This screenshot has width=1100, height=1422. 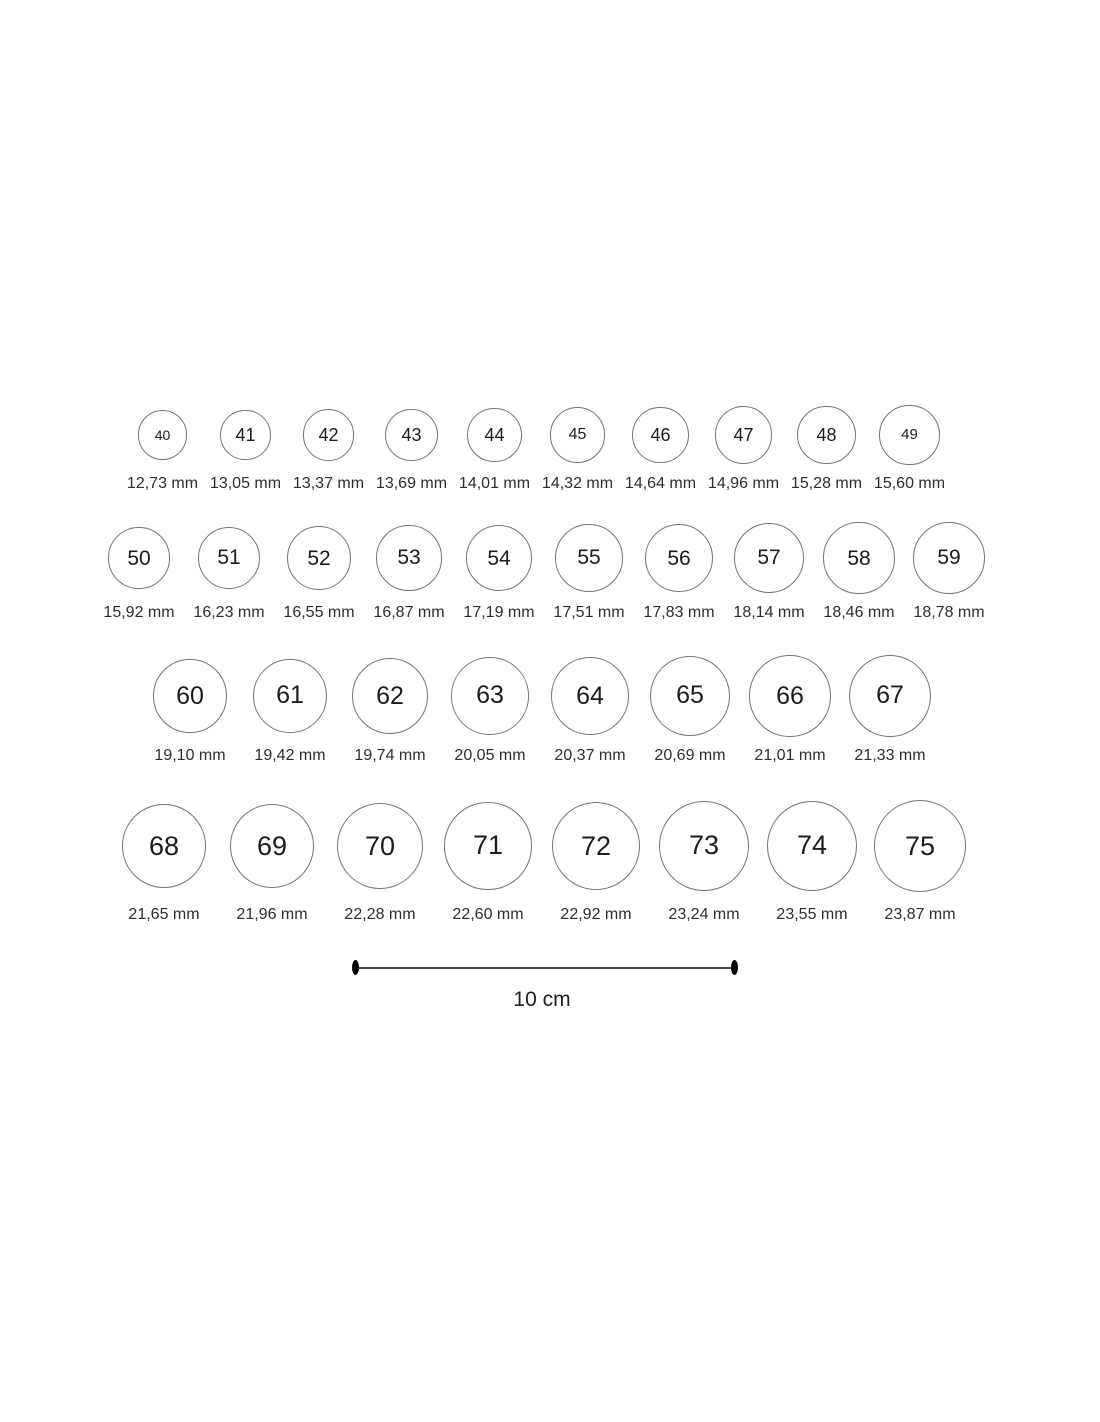 What do you see at coordinates (812, 914) in the screenshot?
I see `ring-diameter-label: 23,55 mm` at bounding box center [812, 914].